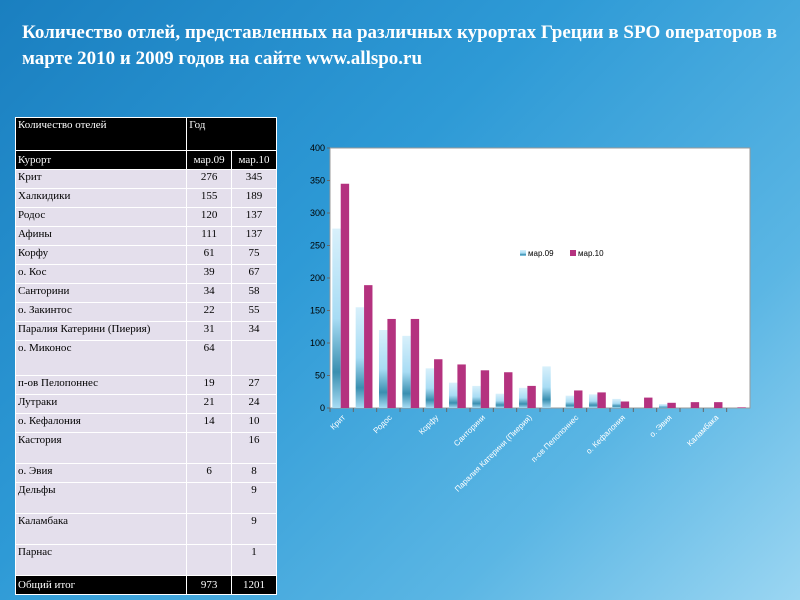 This screenshot has width=800, height=600. What do you see at coordinates (101, 560) in the screenshot?
I see `resort-cell: Парнас` at bounding box center [101, 560].